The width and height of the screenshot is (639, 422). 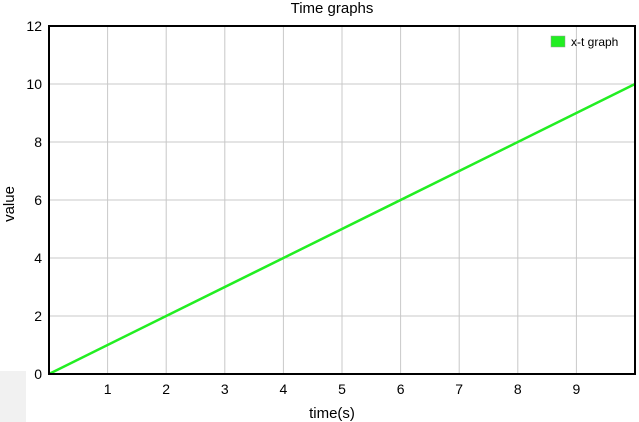 What do you see at coordinates (401, 389) in the screenshot?
I see `x-tick-label: 6` at bounding box center [401, 389].